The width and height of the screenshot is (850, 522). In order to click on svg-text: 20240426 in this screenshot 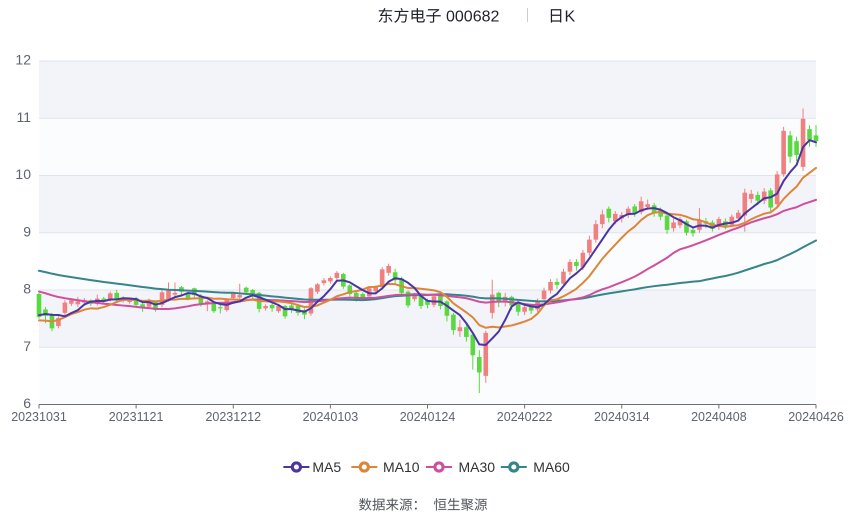, I will do `click(816, 417)`.